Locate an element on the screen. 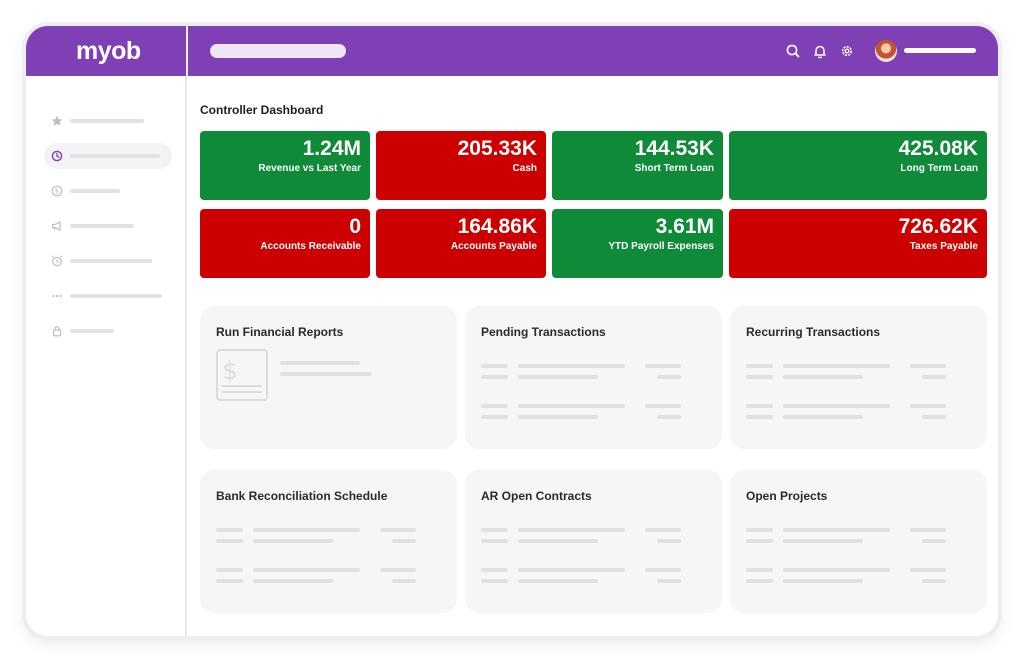 The height and width of the screenshot is (666, 1024). sidebar-item-marketing is located at coordinates (108, 226).